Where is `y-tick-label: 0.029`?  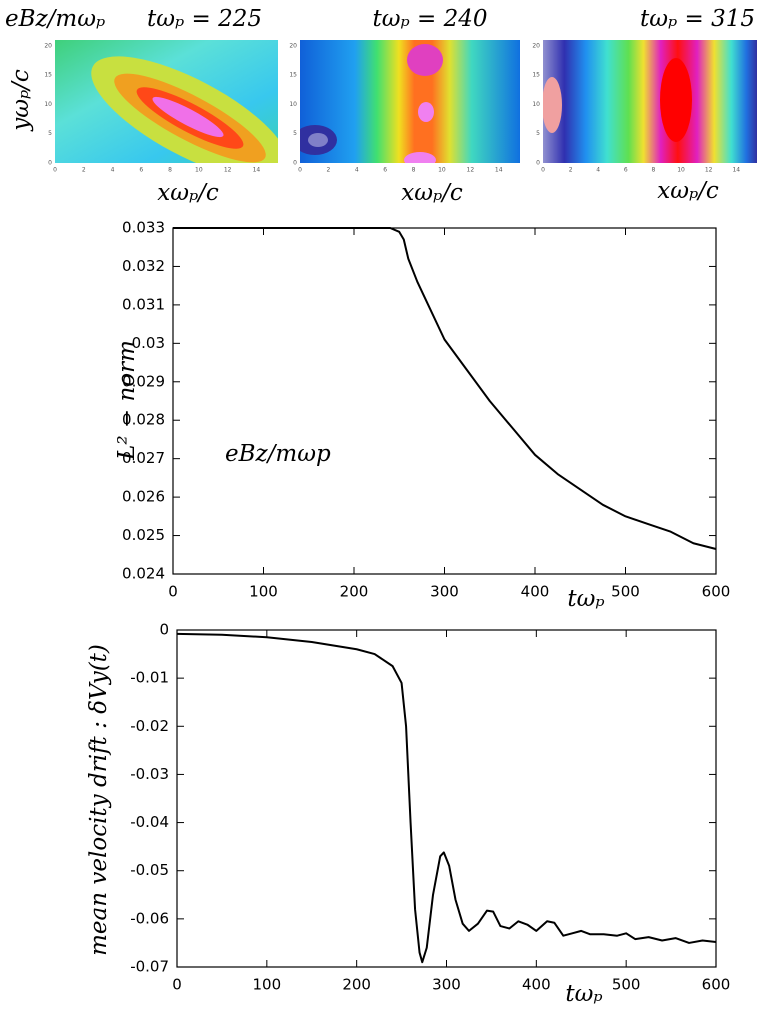 y-tick-label: 0.029 is located at coordinates (143, 381).